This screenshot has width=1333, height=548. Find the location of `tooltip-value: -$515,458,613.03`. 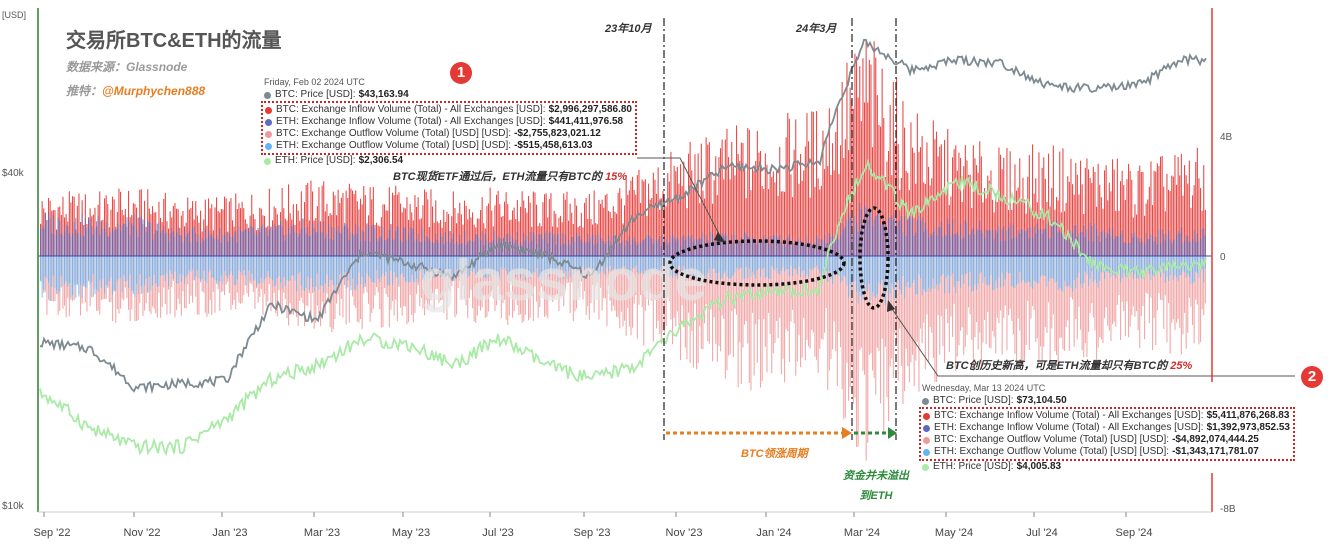

tooltip-value: -$515,458,613.03 is located at coordinates (553, 145).